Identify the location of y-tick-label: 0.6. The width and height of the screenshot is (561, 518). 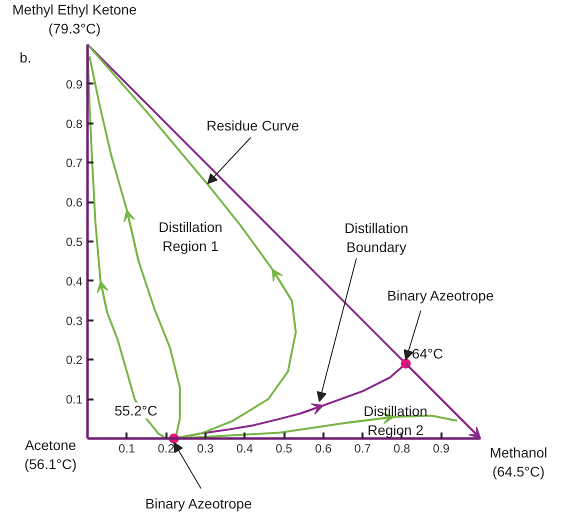
(74, 203).